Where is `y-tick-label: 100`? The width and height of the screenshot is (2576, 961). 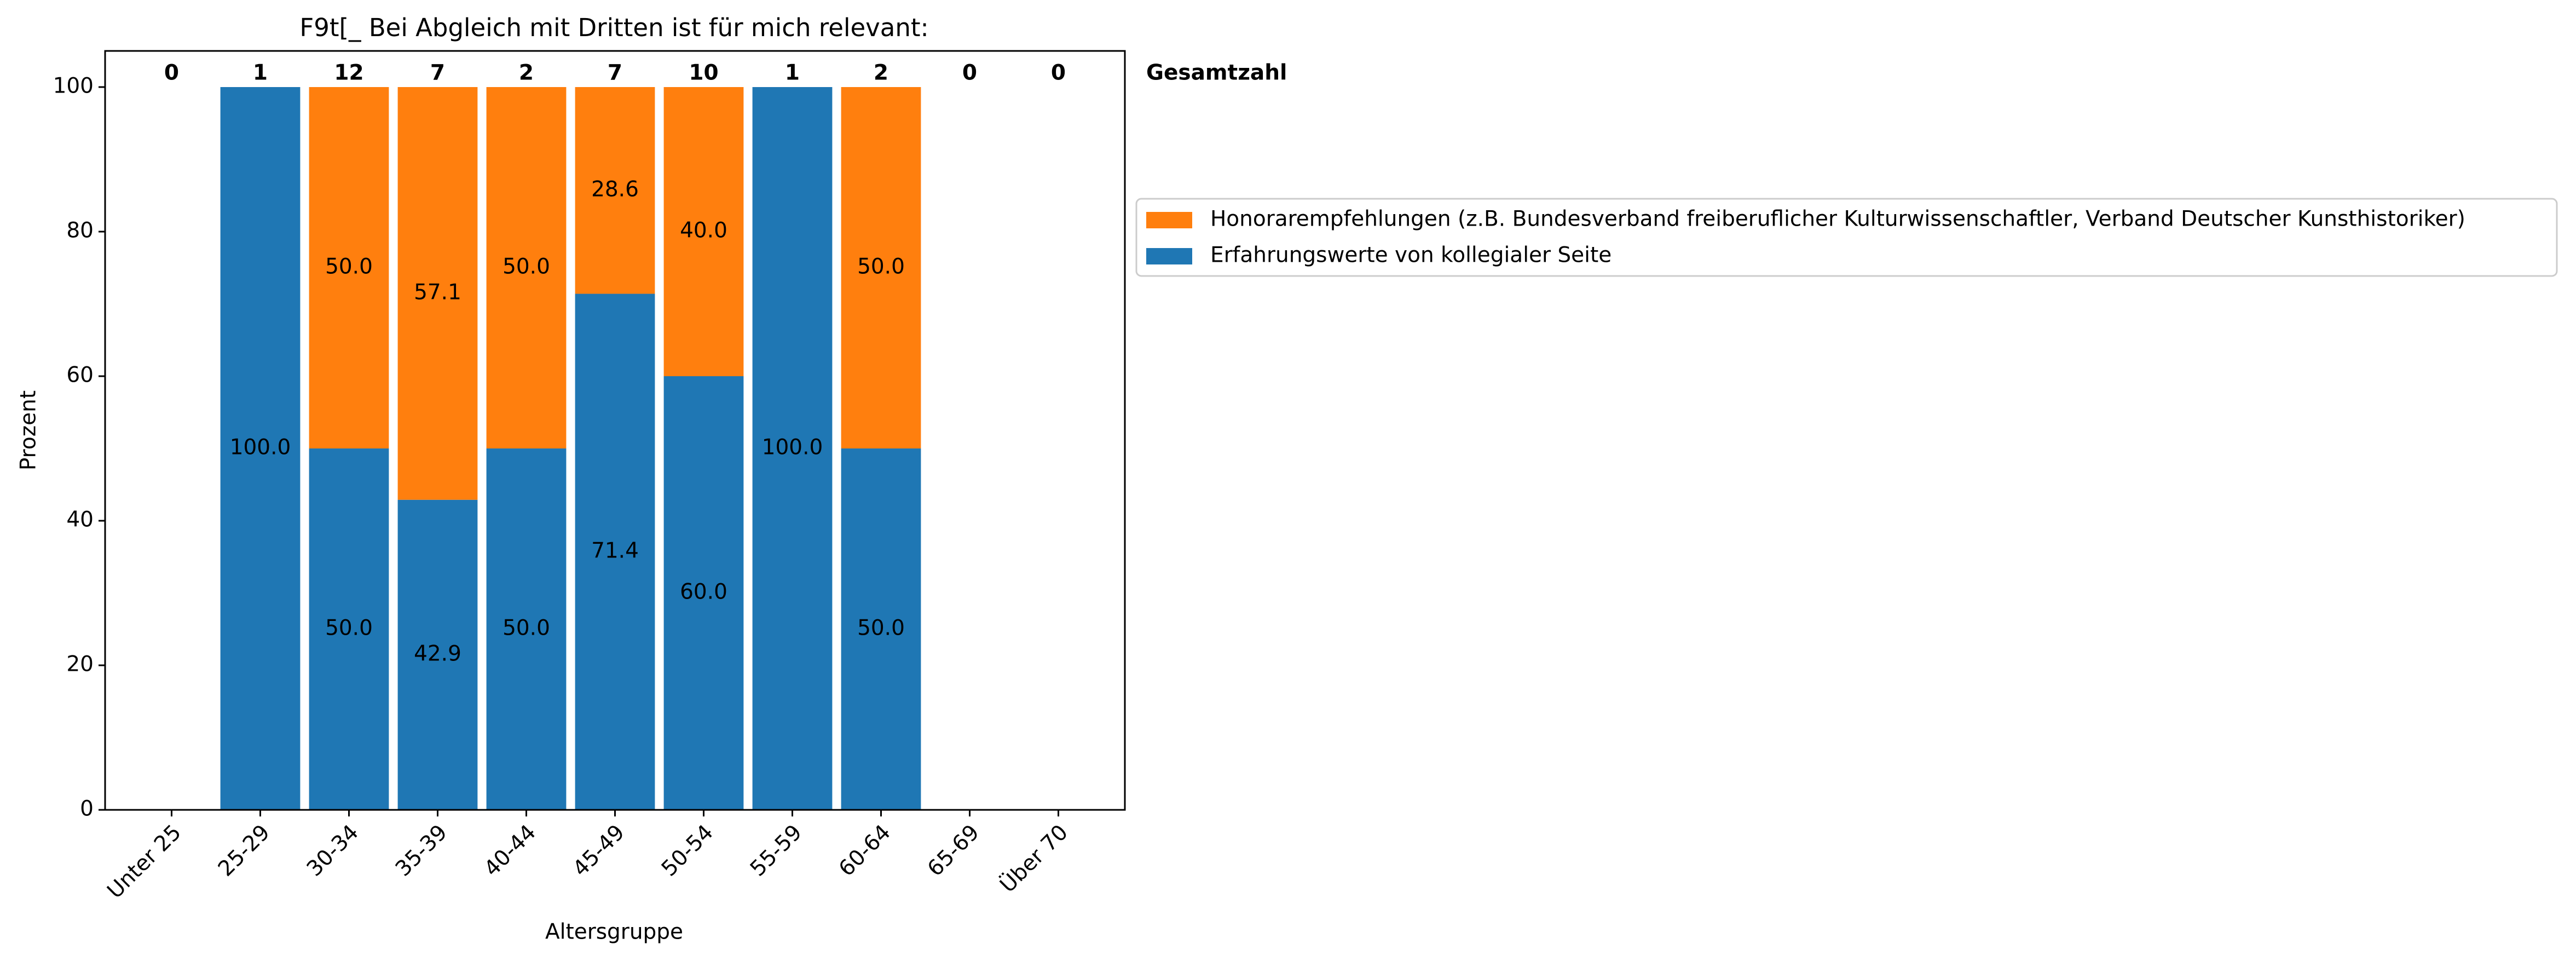 y-tick-label: 100 is located at coordinates (73, 86).